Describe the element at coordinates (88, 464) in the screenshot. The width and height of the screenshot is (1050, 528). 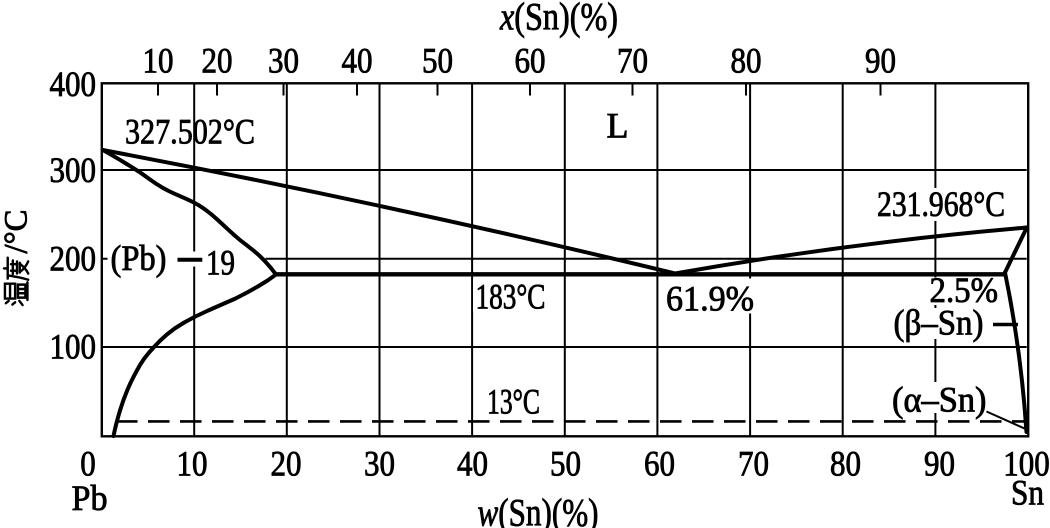
I see `svg-text: 0` at that location.